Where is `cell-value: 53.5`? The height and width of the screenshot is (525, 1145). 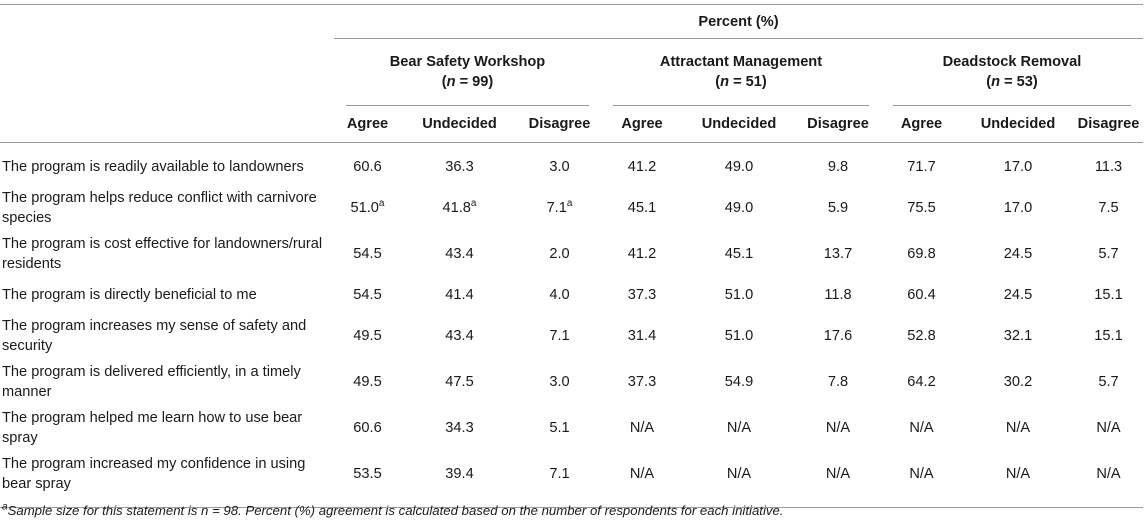
cell-value: 53.5 is located at coordinates (367, 474).